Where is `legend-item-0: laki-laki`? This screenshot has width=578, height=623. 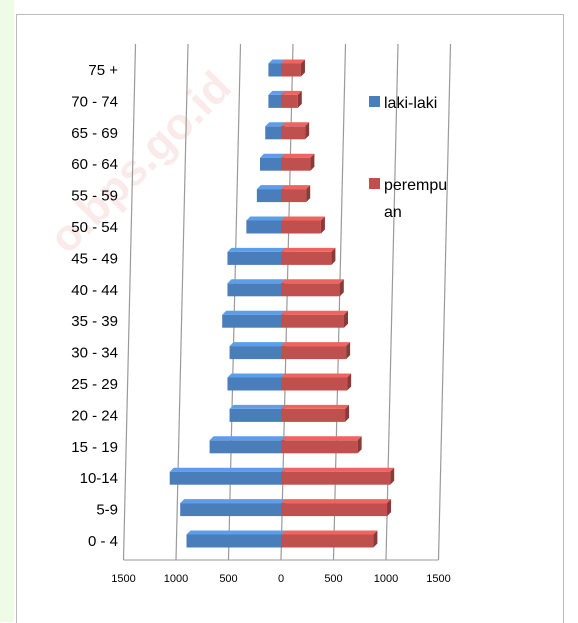 legend-item-0: laki-laki is located at coordinates (403, 103).